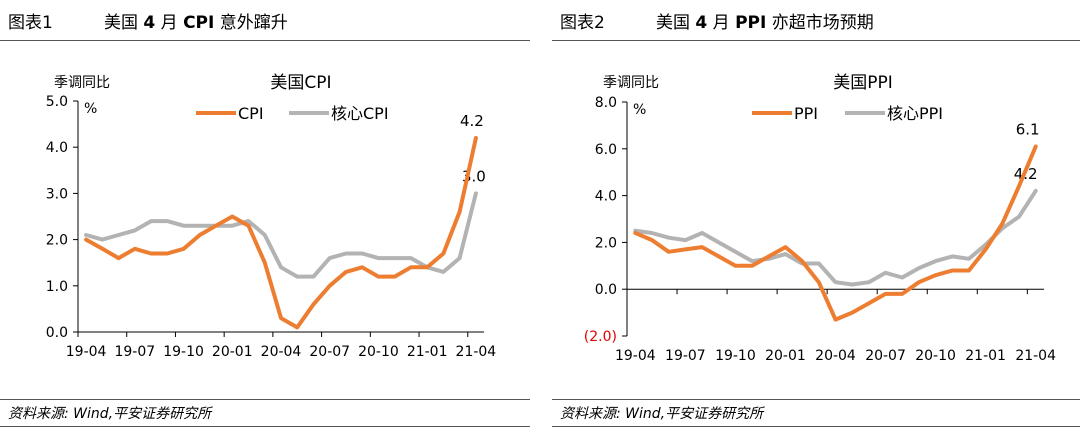  What do you see at coordinates (751, 23) in the screenshot?
I see `figure-title-key: PPI` at bounding box center [751, 23].